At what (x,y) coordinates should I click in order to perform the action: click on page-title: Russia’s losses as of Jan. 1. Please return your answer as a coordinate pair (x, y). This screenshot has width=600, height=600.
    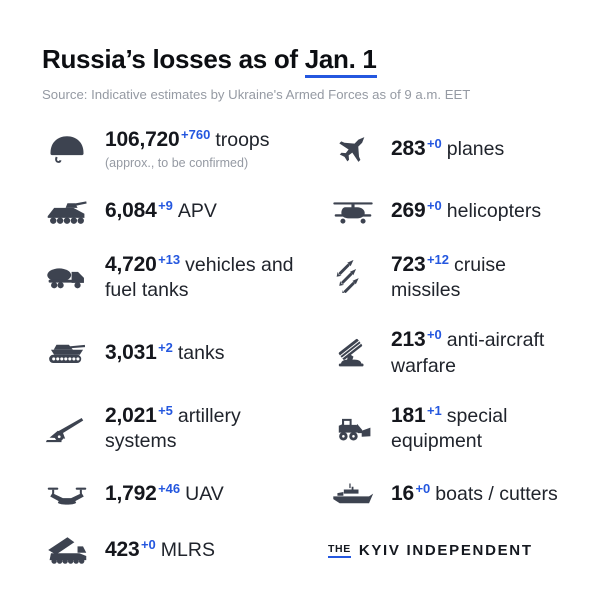
    Looking at the image, I should click on (308, 61).